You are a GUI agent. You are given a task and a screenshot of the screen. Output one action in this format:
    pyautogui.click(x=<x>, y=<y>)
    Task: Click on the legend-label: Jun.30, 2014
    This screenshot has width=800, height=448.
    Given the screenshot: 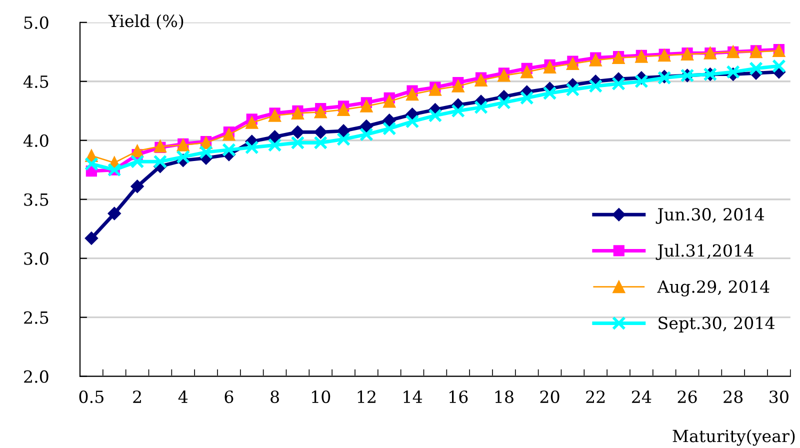 What is the action you would take?
    pyautogui.click(x=710, y=216)
    